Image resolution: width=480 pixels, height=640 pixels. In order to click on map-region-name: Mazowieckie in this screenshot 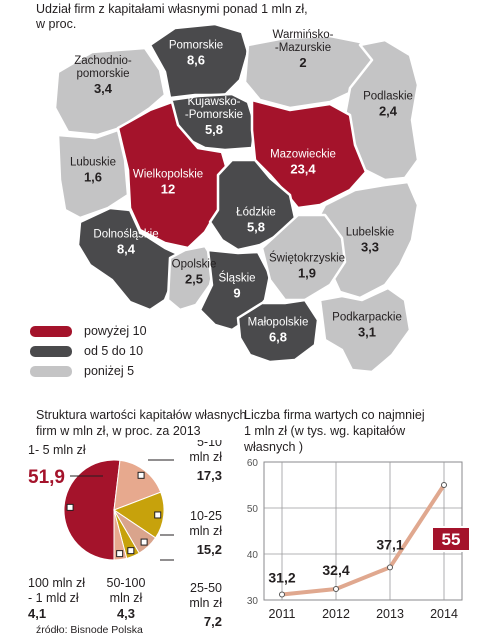, I will do `click(303, 155)`.